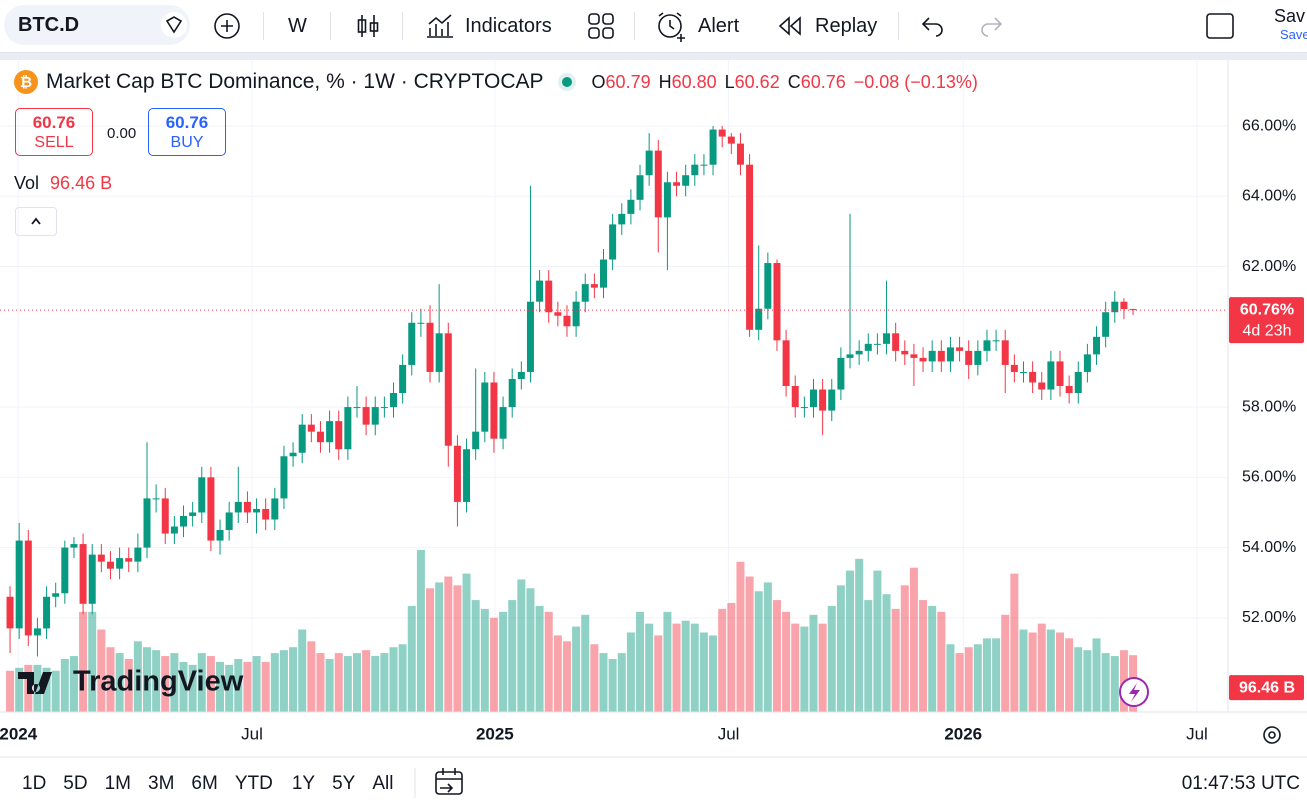 This screenshot has height=800, width=1307. I want to click on symbol-search: BTC.D, so click(97, 25).